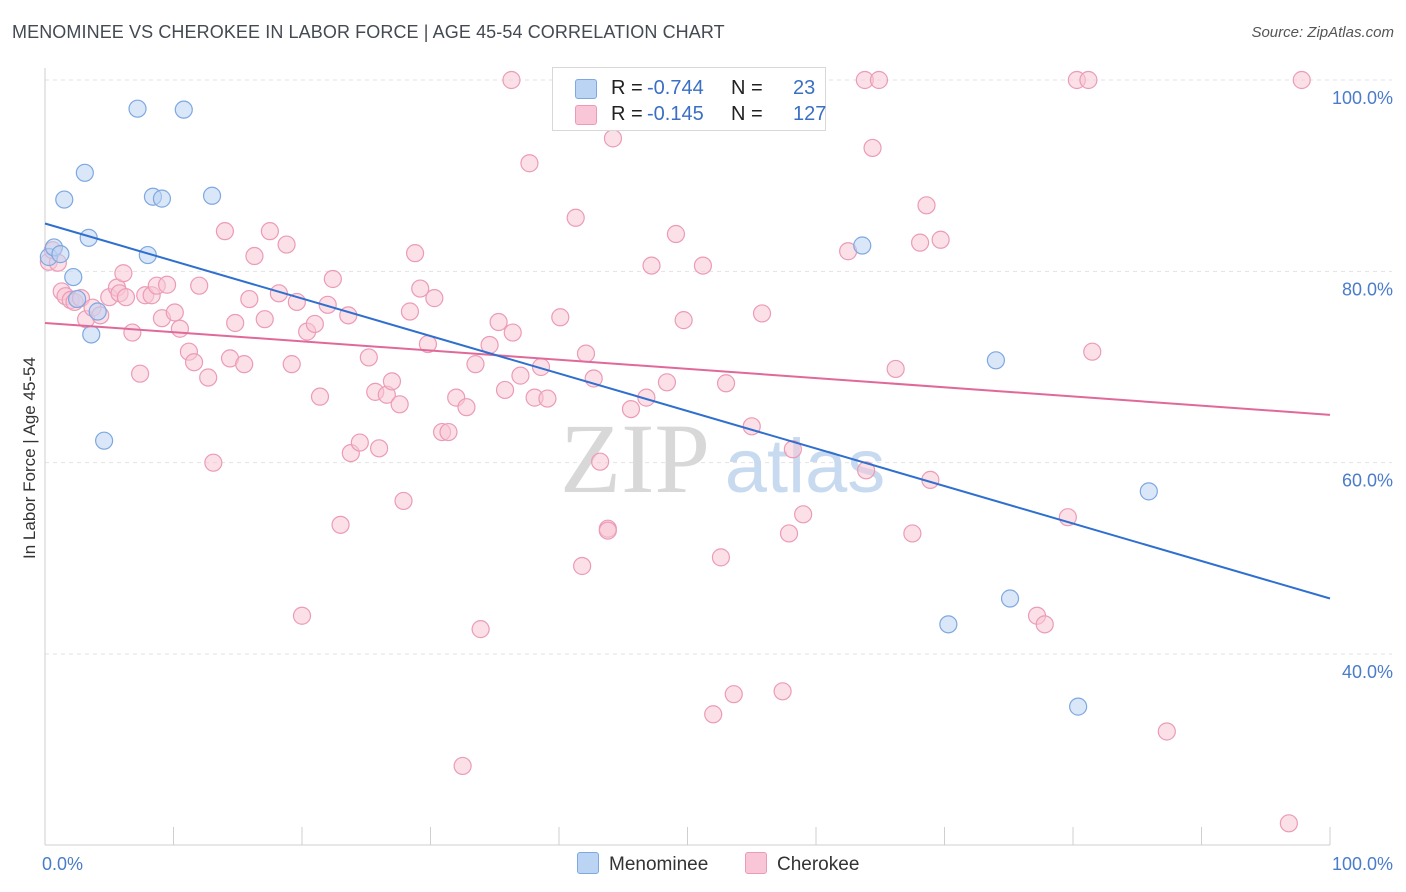  Describe the element at coordinates (62, 864) in the screenshot. I see `x-tick-label: 0.0%` at that location.